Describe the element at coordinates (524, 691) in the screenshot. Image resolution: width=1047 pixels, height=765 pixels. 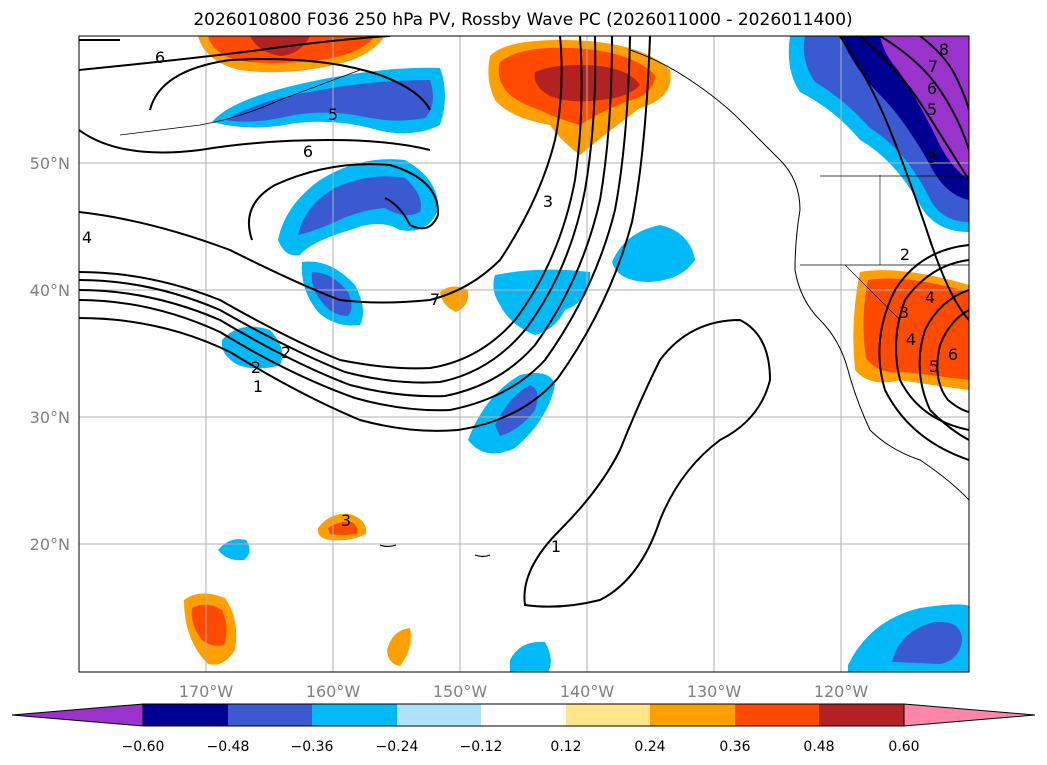
I see `lon-labels: 170°W 160°W 150°W 140°W 130°W 120°W` at that location.